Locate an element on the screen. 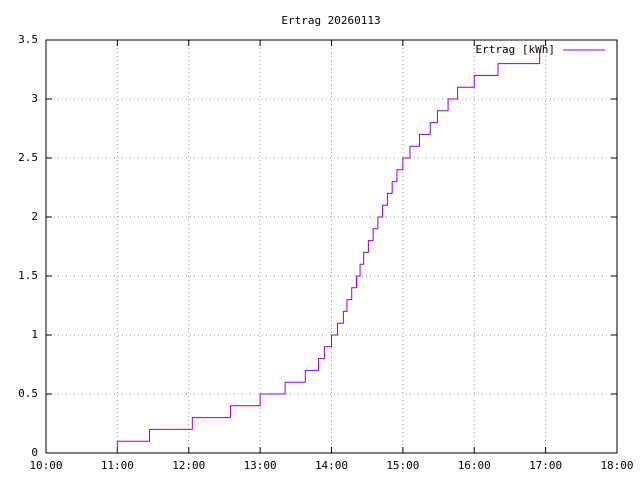  legend-label: Ertrag [kWh] is located at coordinates (515, 49).